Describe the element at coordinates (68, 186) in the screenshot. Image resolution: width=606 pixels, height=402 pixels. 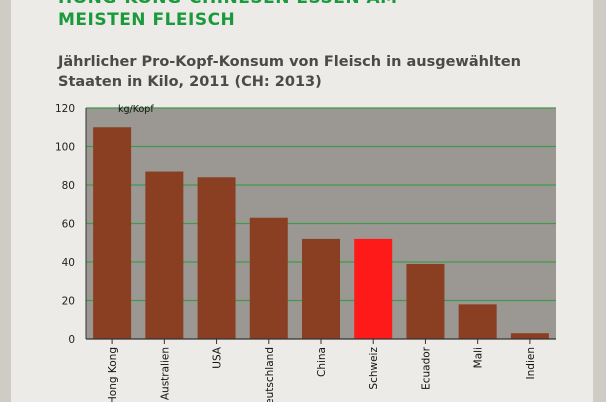
I see `y-tick-label: 80` at that location.